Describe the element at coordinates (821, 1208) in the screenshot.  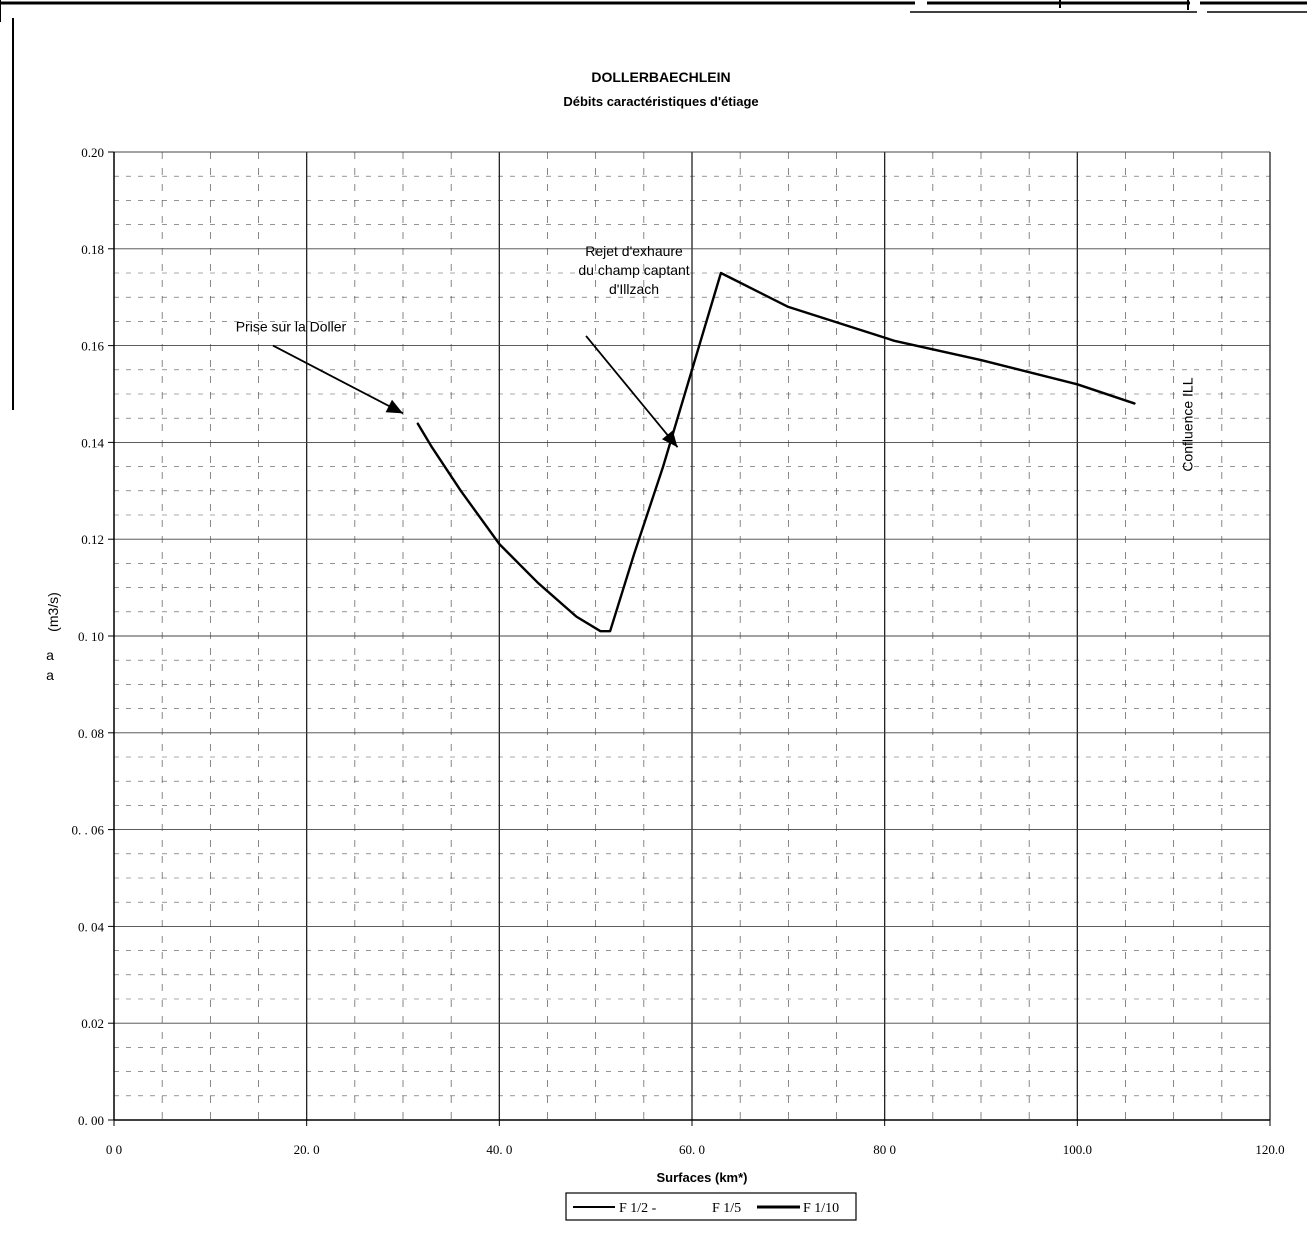
I see `legend-label-f110: F 1/10` at that location.